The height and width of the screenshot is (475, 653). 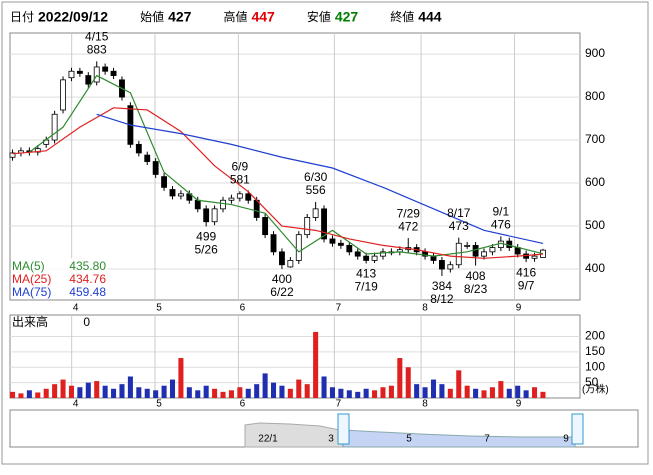 What do you see at coordinates (22, 17) in the screenshot?
I see `header-label: 日付` at bounding box center [22, 17].